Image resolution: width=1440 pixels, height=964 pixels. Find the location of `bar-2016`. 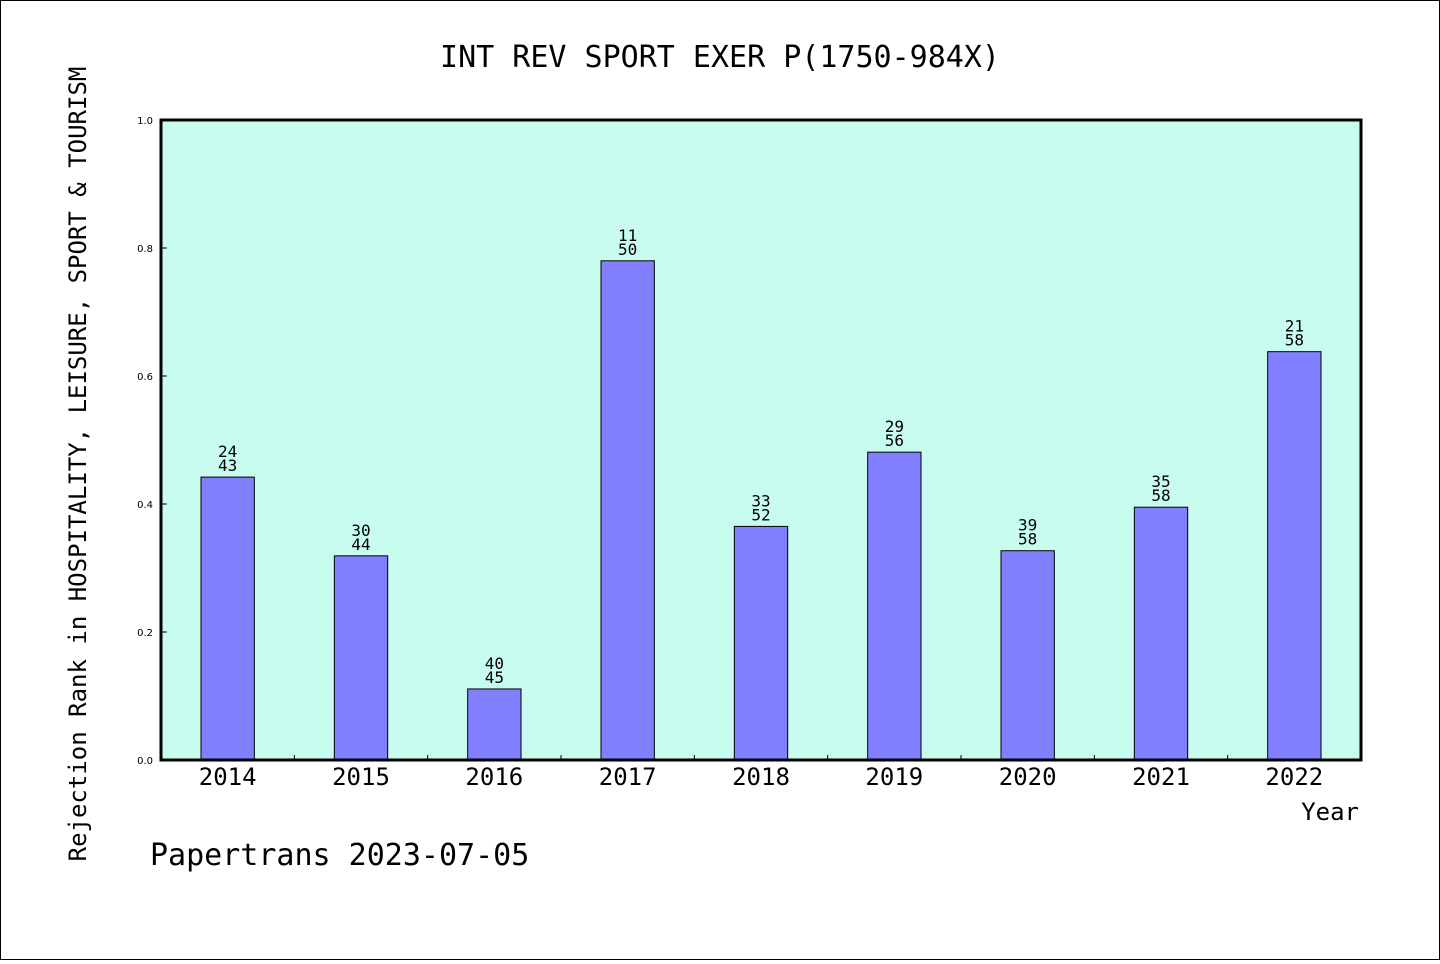

bar-2016 is located at coordinates (494, 724).